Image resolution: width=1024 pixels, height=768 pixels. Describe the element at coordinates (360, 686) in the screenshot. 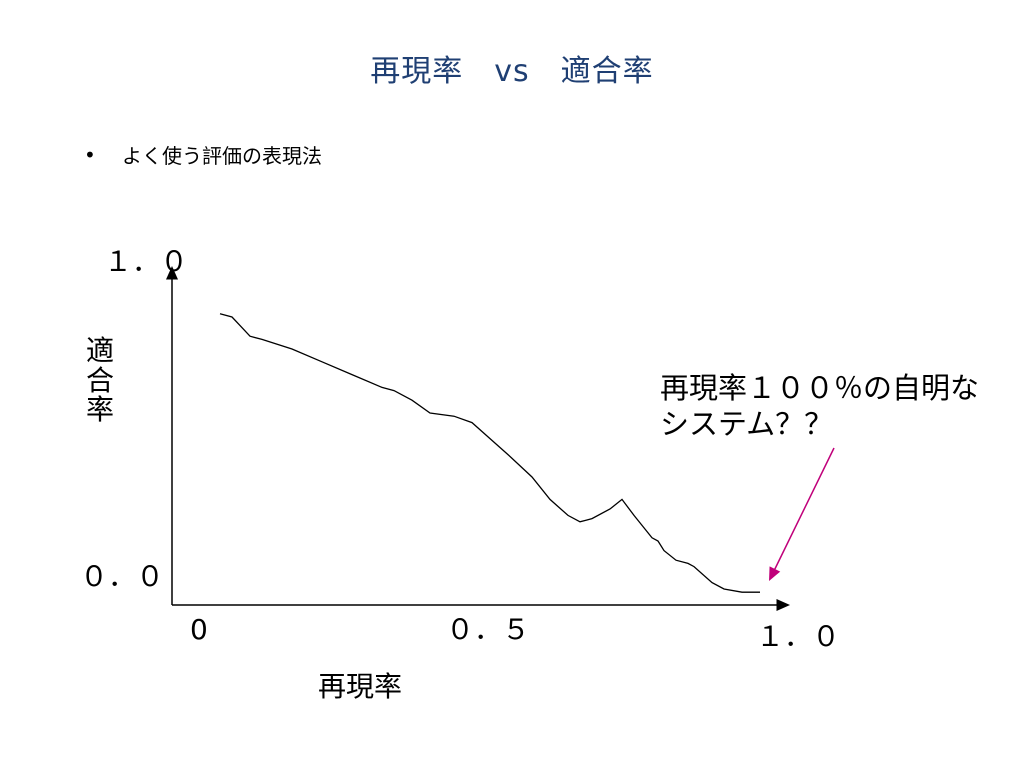

I see `x-axis-label: 再現率` at that location.